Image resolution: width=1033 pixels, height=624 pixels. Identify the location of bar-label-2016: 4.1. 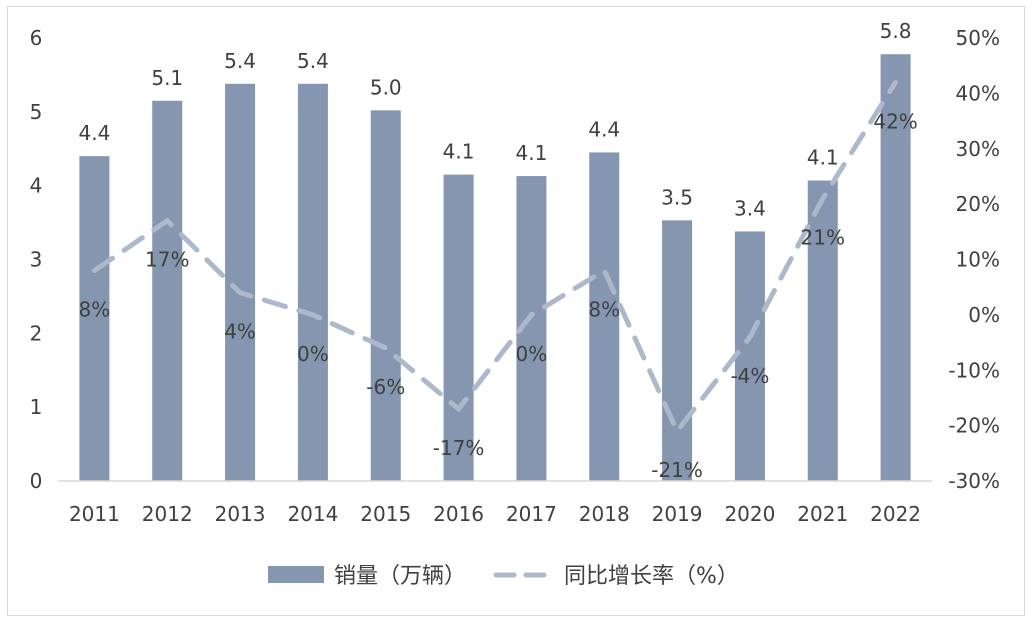
(459, 152).